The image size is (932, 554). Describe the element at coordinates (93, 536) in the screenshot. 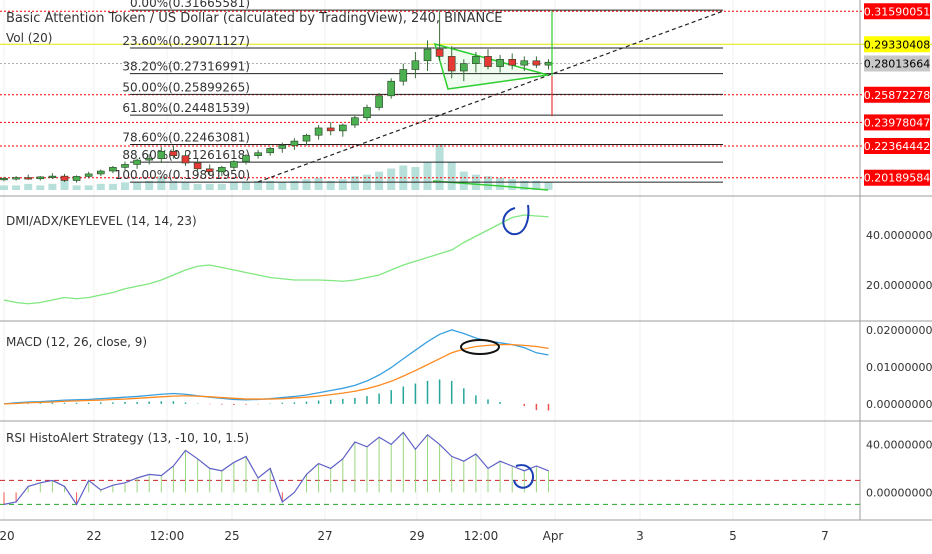

I see `x-tick-1: 22` at that location.